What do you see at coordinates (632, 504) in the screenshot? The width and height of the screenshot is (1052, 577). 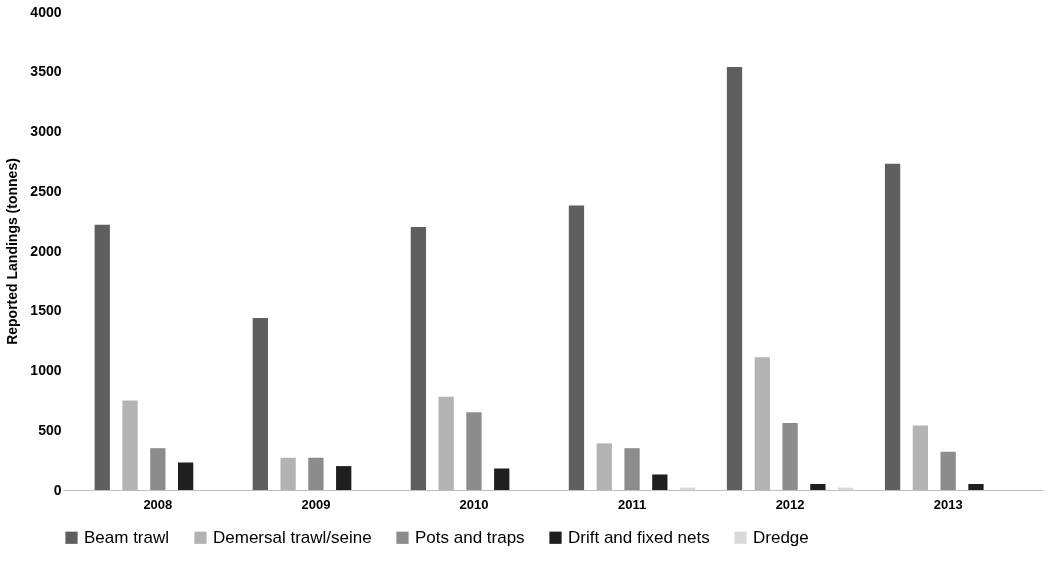 I see `x-tick-label: 2011` at bounding box center [632, 504].